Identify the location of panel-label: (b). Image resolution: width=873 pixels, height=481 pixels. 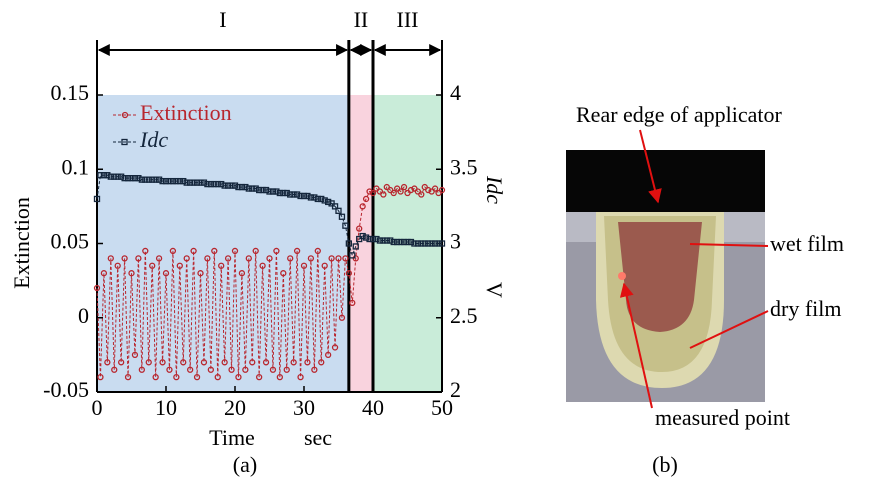
(665, 464).